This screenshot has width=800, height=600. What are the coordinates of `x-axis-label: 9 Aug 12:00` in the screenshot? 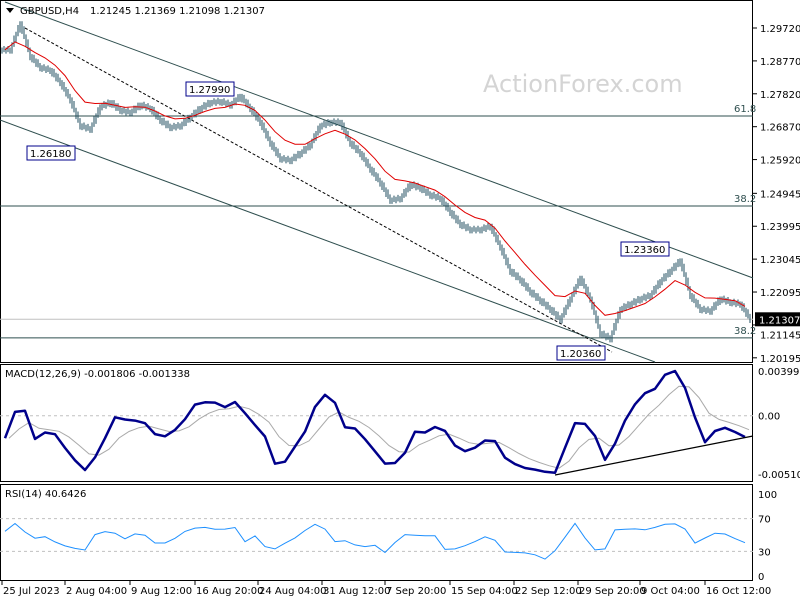 It's located at (161, 591).